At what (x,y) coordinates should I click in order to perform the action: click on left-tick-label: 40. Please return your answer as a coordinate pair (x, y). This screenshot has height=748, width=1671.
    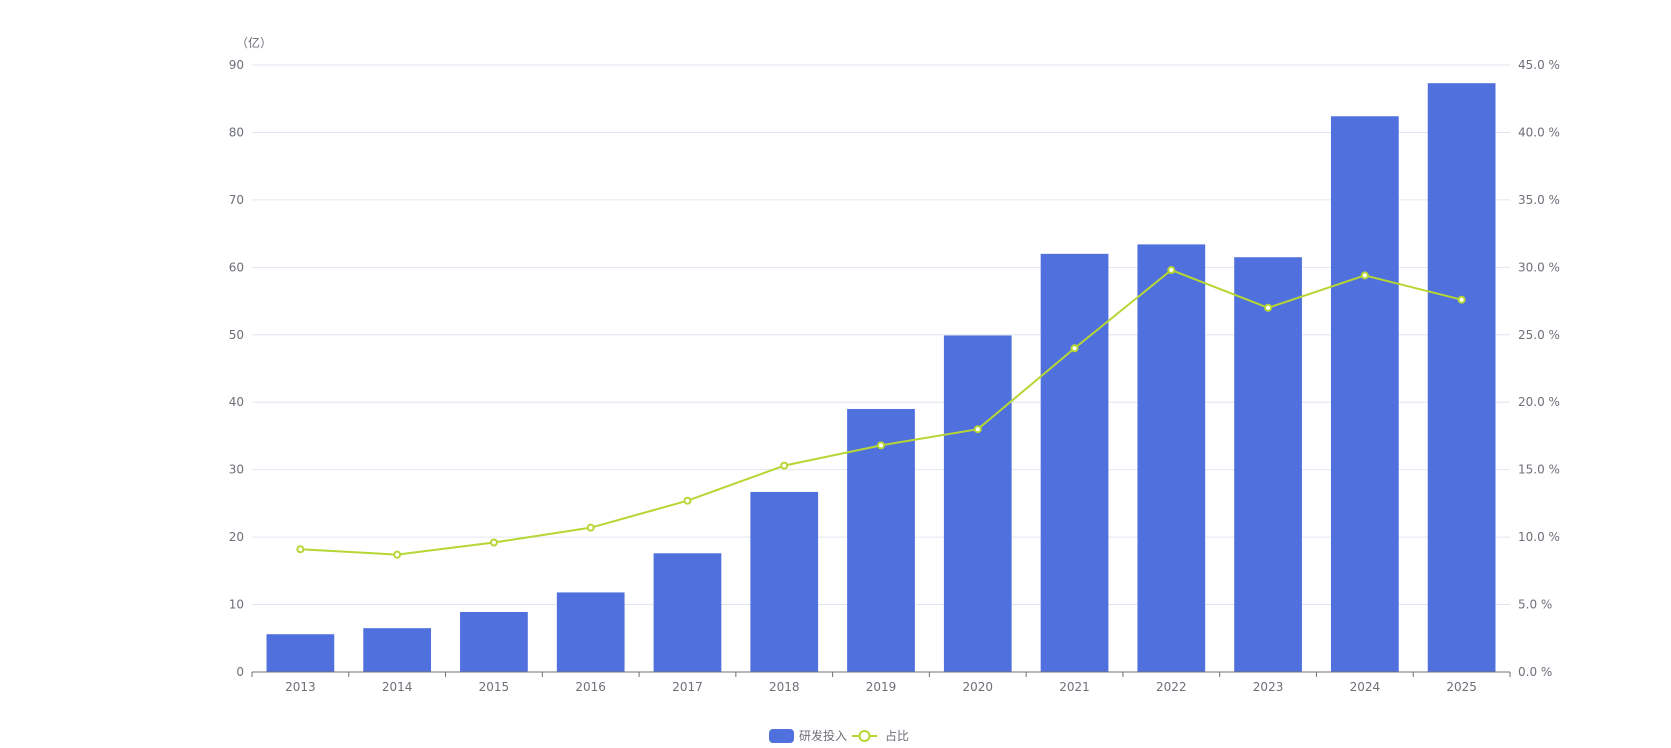
    Looking at the image, I should click on (236, 402).